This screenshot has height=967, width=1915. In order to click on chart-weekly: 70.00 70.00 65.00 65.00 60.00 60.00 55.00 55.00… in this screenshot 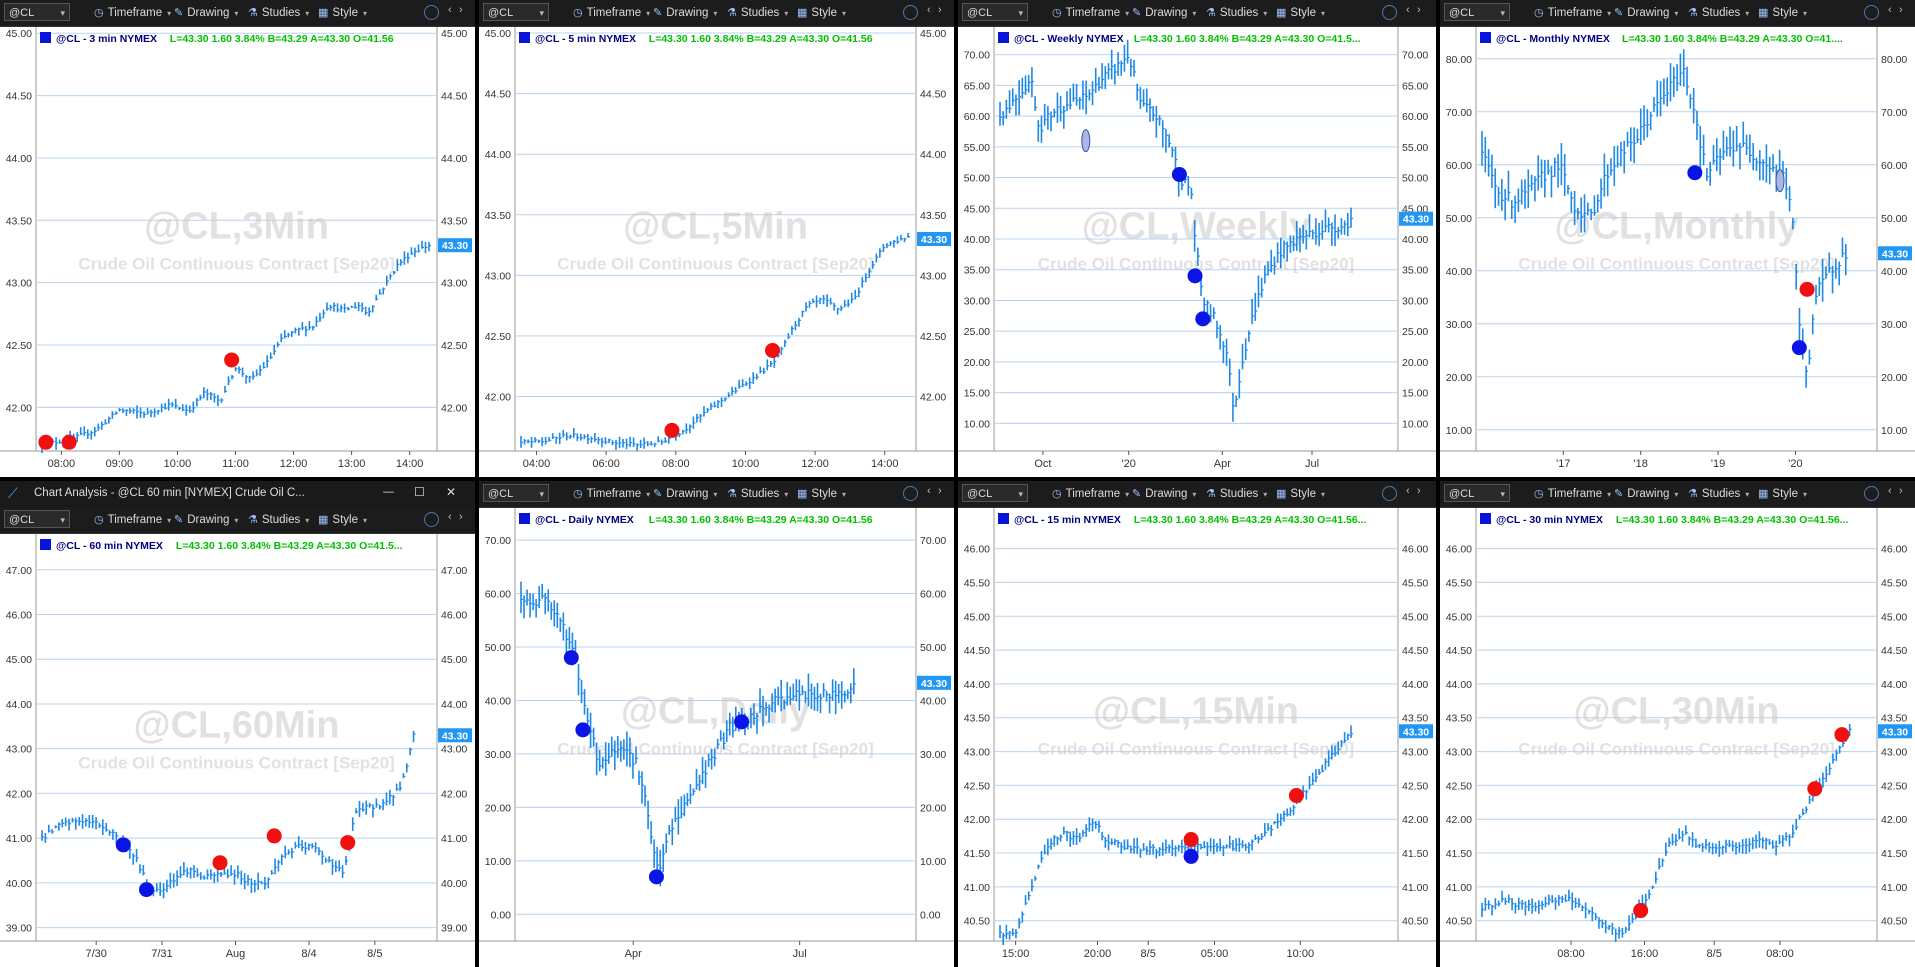, I will do `click(1197, 252)`.